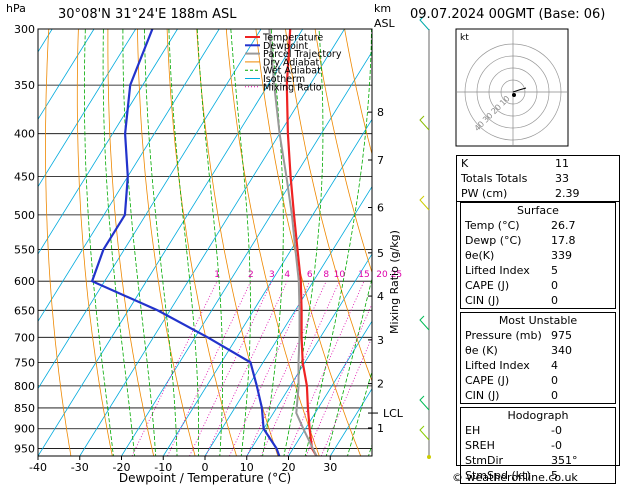 The image size is (629, 486). What do you see at coordinates (16, 8) in the screenshot?
I see `hpa-unit-label: hPa` at bounding box center [16, 8].